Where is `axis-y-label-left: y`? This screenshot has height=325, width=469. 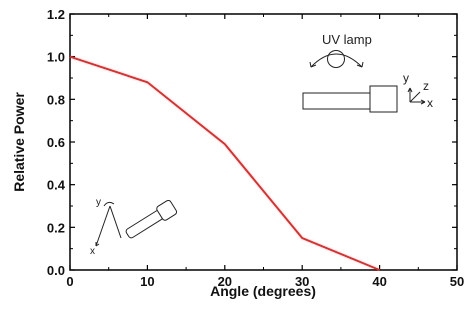
axis-y-label-left: y is located at coordinates (98, 202).